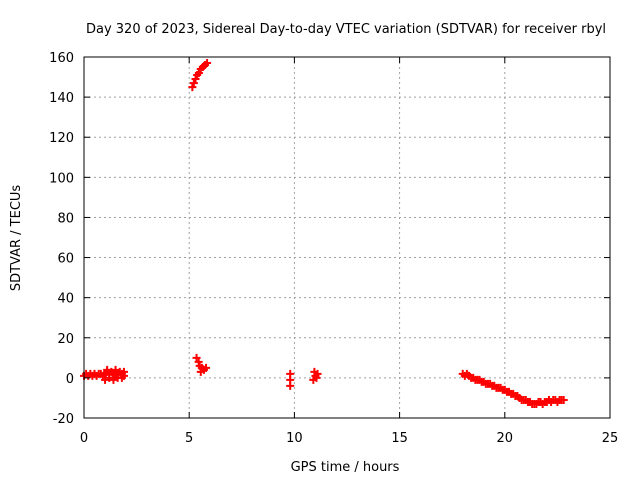 The width and height of the screenshot is (640, 480). I want to click on y-axis-label: SDTVAR / TECUs, so click(16, 238).